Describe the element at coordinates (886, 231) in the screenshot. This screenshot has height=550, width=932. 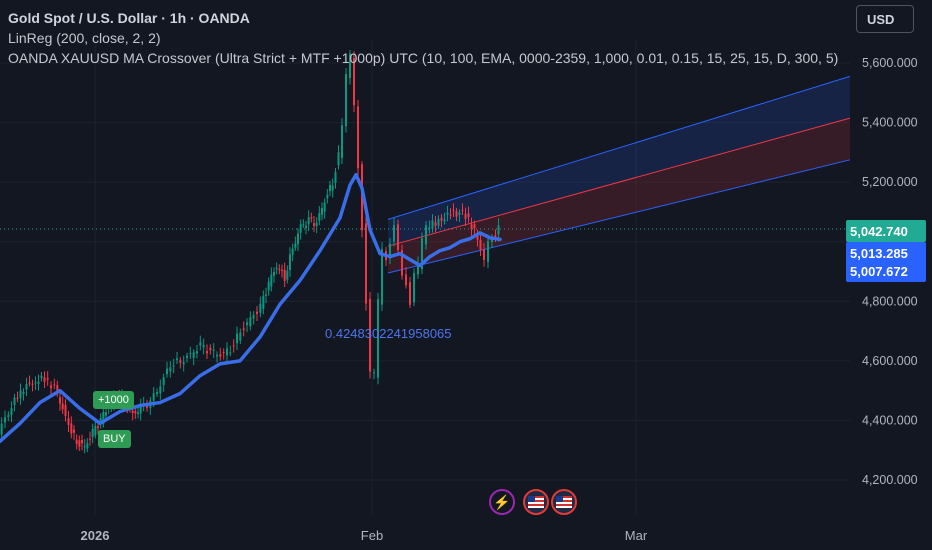
I see `last-price-badge: 5,042.740` at that location.